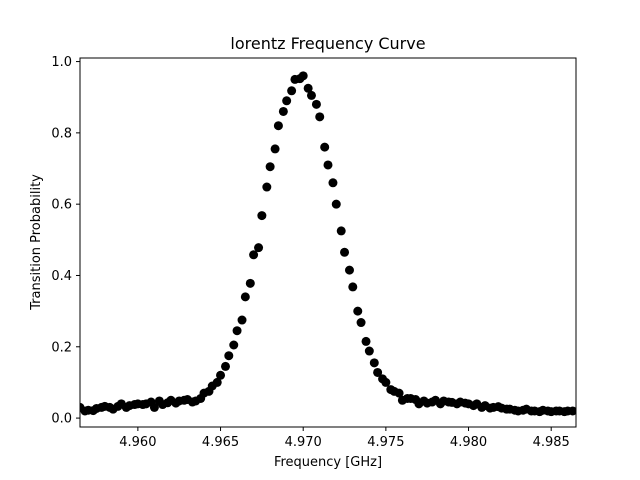  I want to click on x-tick-label: 4.985, so click(551, 442).